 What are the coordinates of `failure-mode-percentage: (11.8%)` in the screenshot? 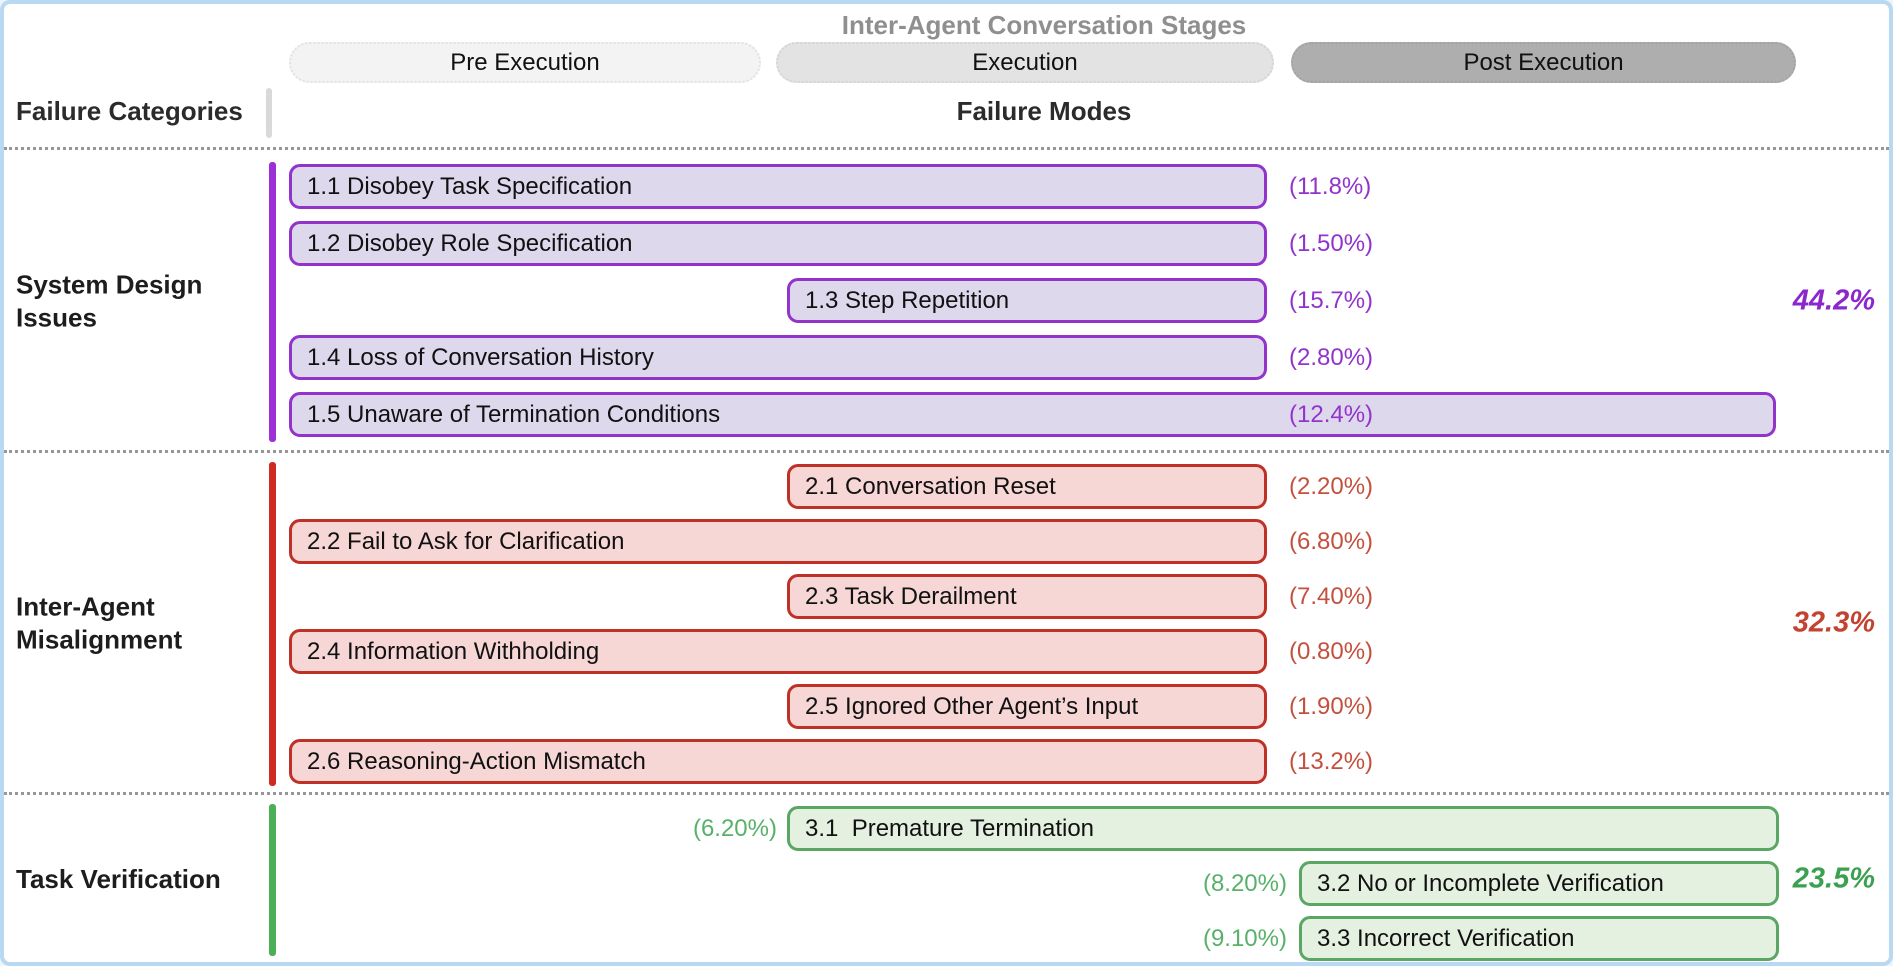 It's located at (1330, 186).